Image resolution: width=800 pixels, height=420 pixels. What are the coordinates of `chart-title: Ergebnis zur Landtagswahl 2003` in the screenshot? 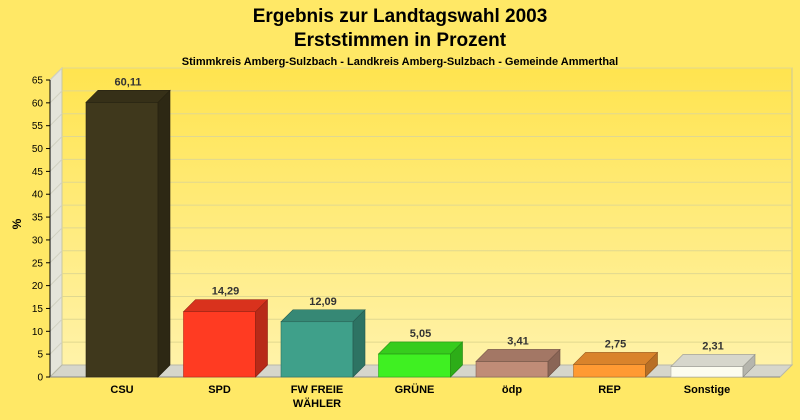 It's located at (400, 16).